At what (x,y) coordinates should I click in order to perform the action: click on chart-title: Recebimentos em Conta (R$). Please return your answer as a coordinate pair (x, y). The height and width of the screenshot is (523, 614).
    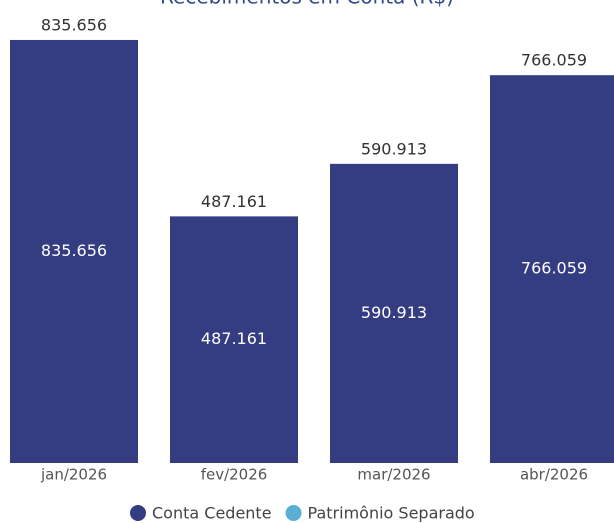
    Looking at the image, I should click on (307, 4).